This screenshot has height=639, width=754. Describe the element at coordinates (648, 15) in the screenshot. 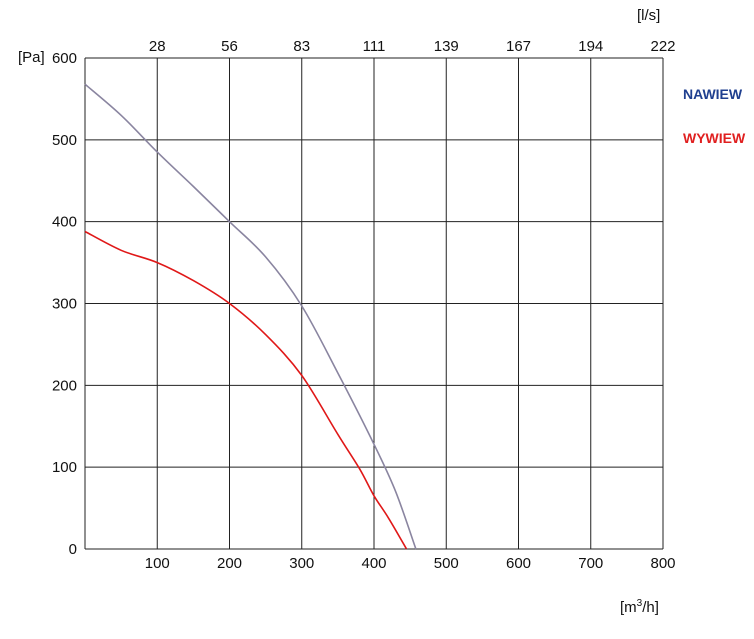

I see `top-axis-label: [l/s]` at that location.